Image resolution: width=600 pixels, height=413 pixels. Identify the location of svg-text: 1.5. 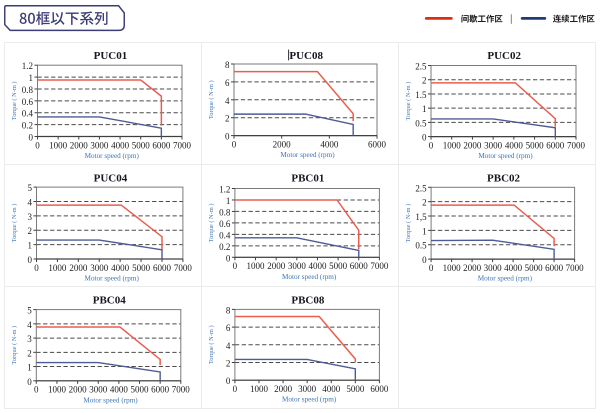
(421, 95).